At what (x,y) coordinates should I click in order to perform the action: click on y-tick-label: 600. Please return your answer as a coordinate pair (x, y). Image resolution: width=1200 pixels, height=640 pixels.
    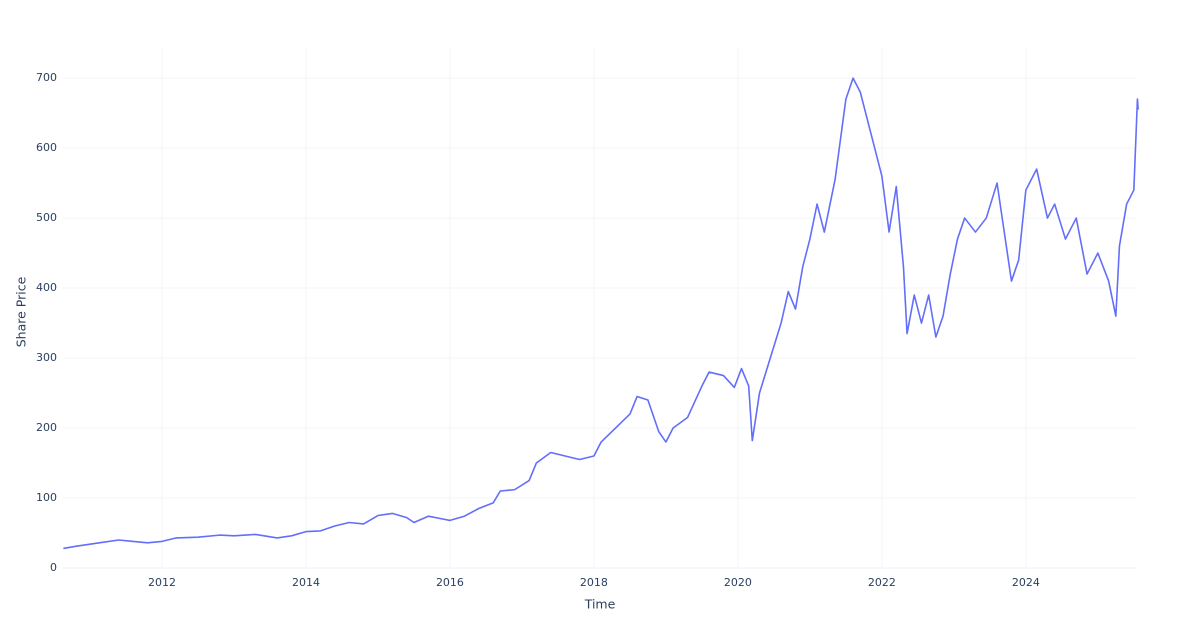
    Looking at the image, I should click on (46, 147).